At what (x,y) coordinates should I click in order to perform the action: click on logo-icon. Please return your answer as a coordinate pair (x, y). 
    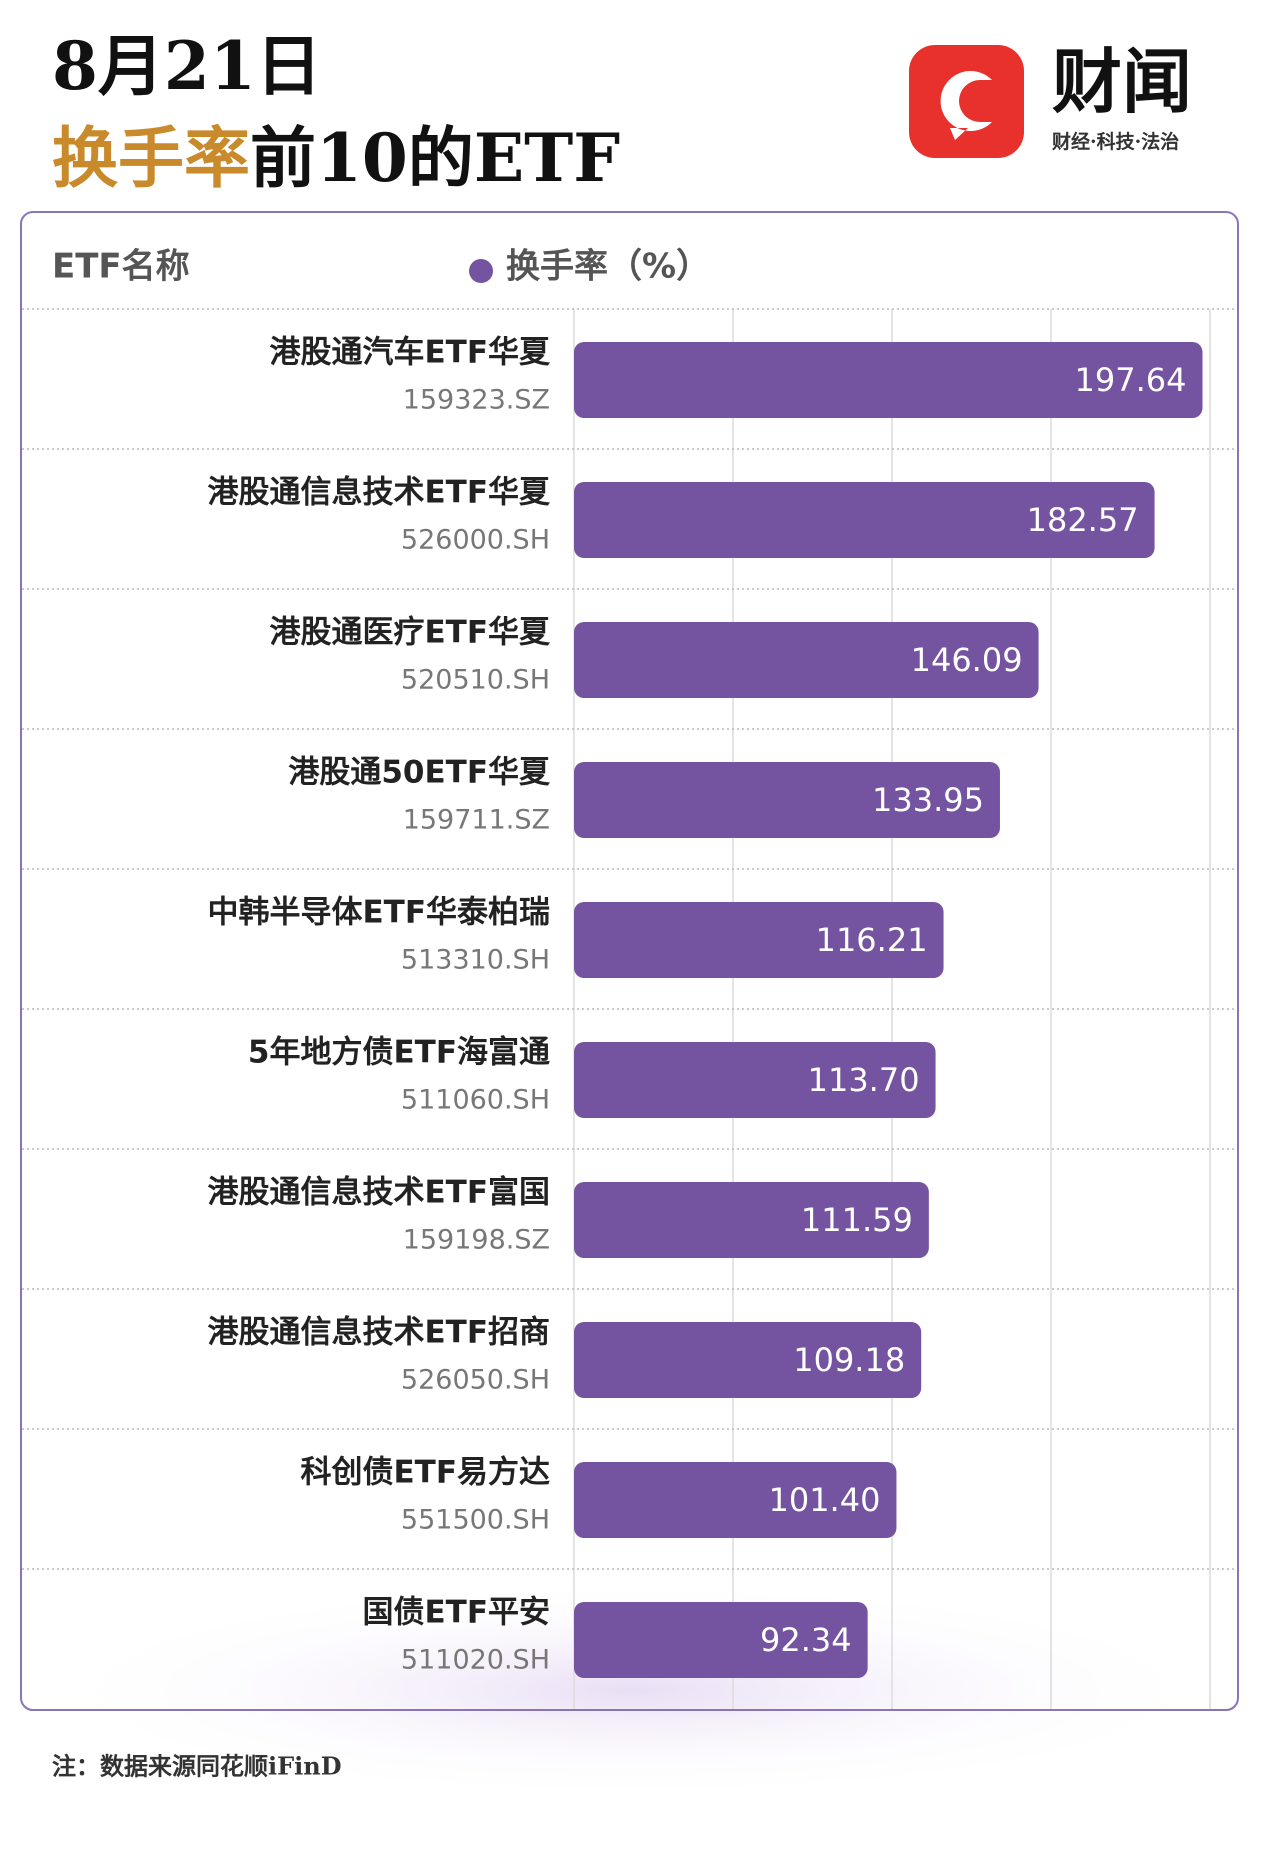
    Looking at the image, I should click on (966, 101).